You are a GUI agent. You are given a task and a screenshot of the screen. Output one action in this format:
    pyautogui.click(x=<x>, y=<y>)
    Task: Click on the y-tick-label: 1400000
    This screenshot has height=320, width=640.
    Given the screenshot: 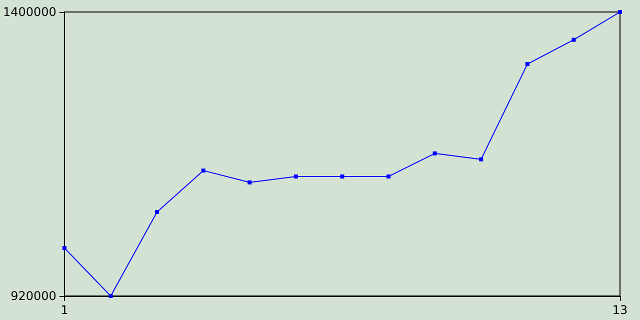 What is the action you would take?
    pyautogui.click(x=29, y=12)
    